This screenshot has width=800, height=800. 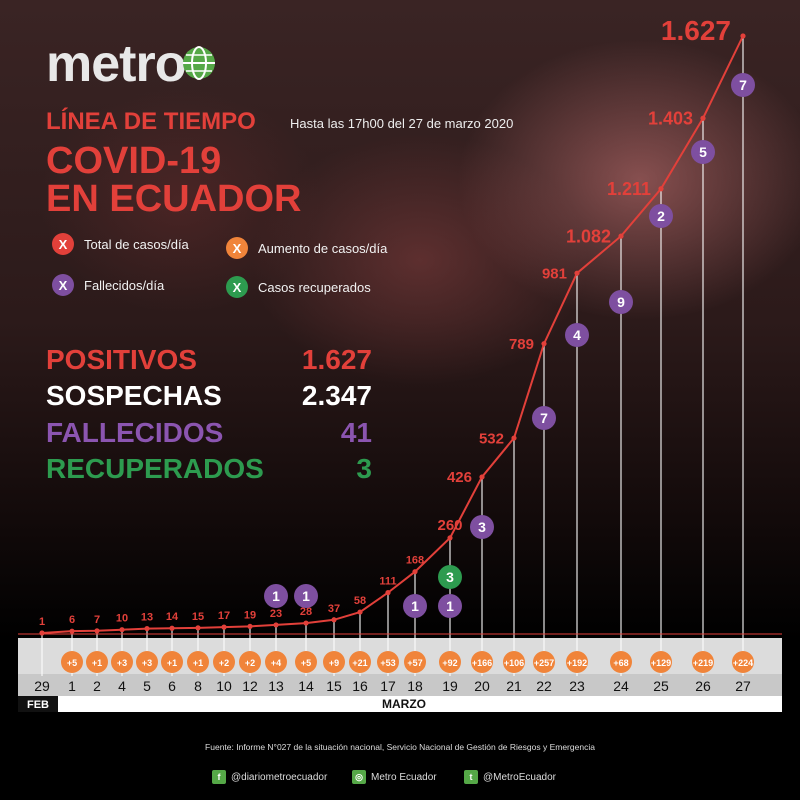 What do you see at coordinates (298, 287) in the screenshot?
I see `legend-recovered: X Casos recuperados` at bounding box center [298, 287].